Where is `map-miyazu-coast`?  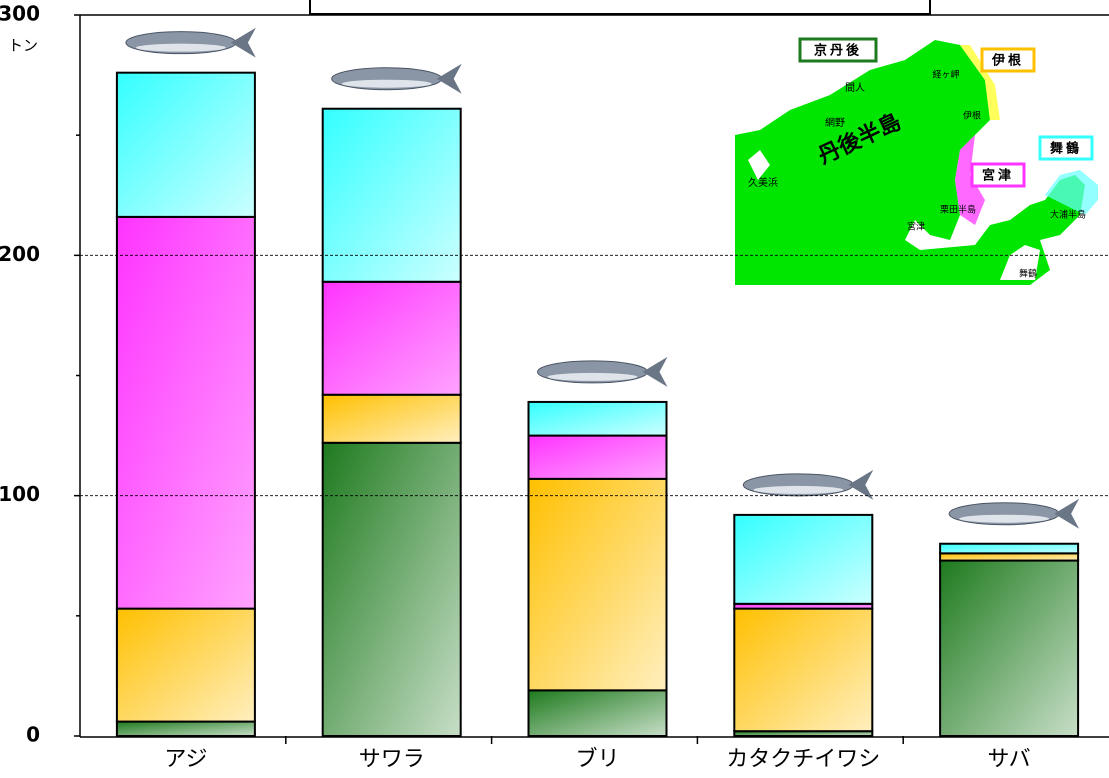
map-miyazu-coast is located at coordinates (970, 180).